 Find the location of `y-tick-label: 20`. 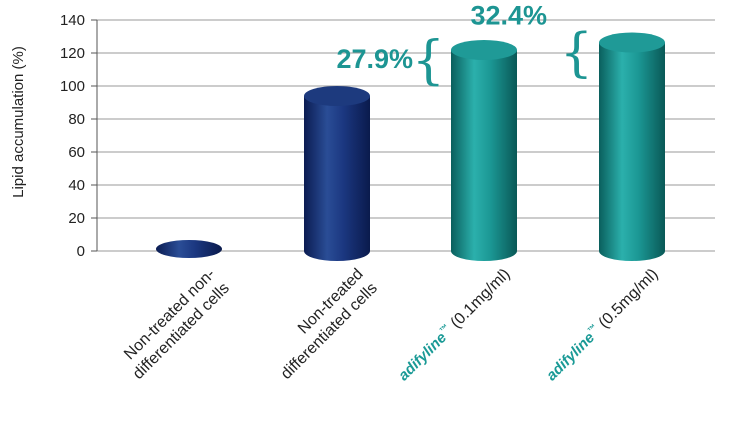

y-tick-label: 20 is located at coordinates (76, 218).